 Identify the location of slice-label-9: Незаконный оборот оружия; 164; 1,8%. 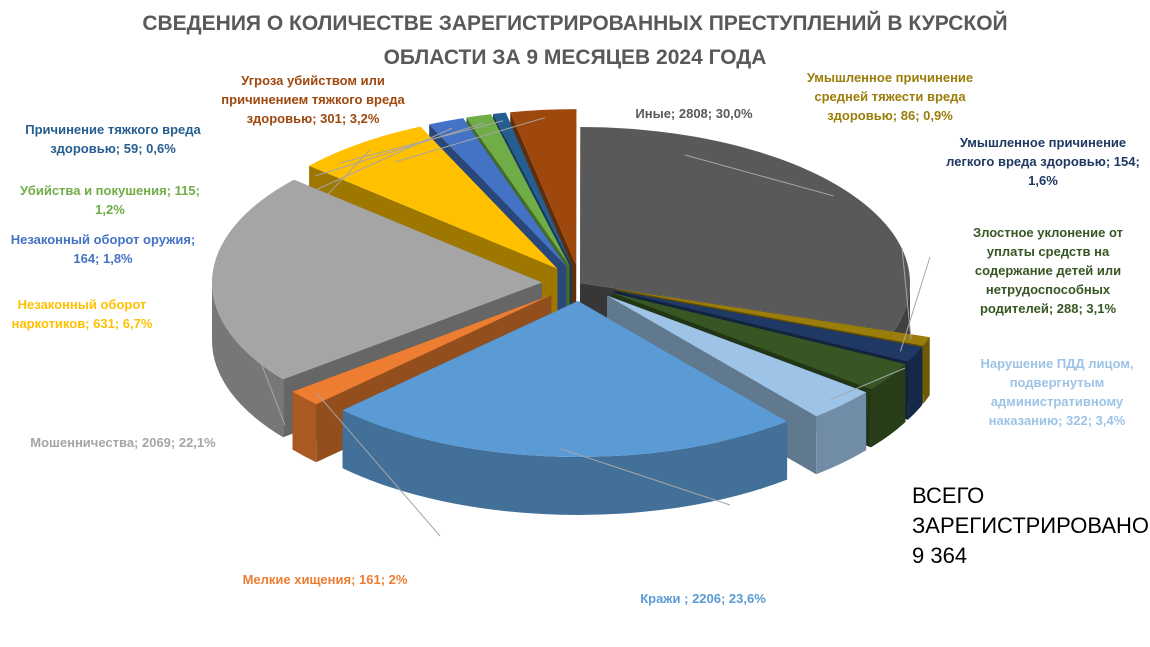
(103, 249).